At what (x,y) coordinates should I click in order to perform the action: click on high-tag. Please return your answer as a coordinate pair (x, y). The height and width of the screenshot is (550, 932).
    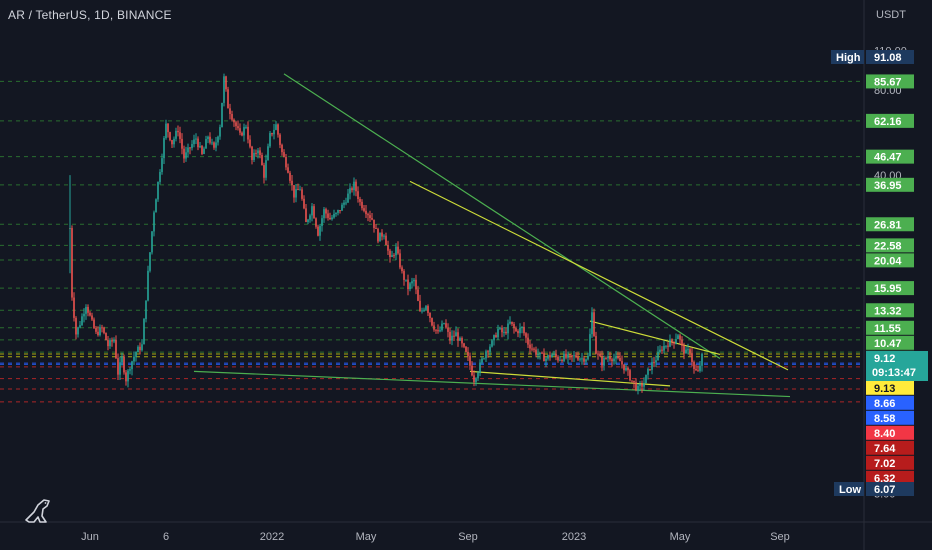
    Looking at the image, I should click on (847, 57).